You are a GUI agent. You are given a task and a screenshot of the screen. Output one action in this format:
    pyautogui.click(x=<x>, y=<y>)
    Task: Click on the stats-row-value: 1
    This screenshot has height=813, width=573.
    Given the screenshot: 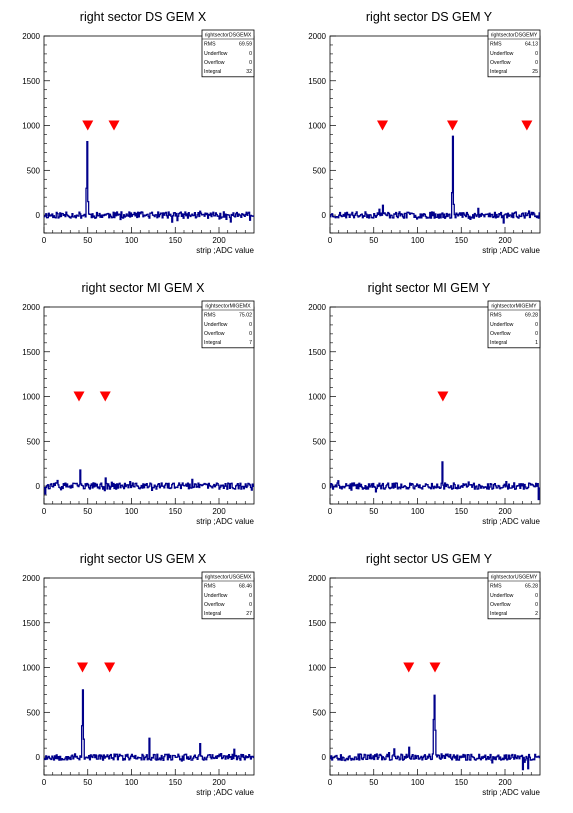 What is the action you would take?
    pyautogui.click(x=536, y=343)
    